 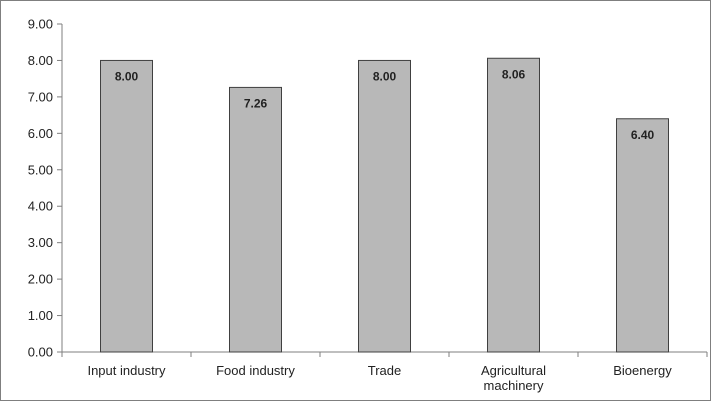 What do you see at coordinates (514, 74) in the screenshot?
I see `data-label-4: 8.06` at bounding box center [514, 74].